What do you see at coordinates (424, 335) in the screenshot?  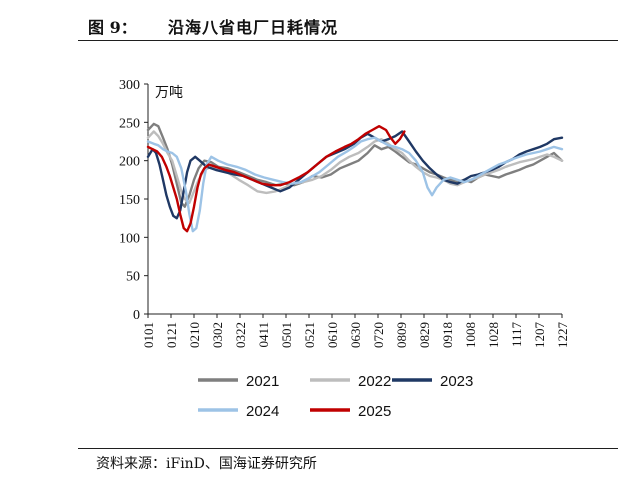 I see `x-tick-label: 0829` at bounding box center [424, 335].